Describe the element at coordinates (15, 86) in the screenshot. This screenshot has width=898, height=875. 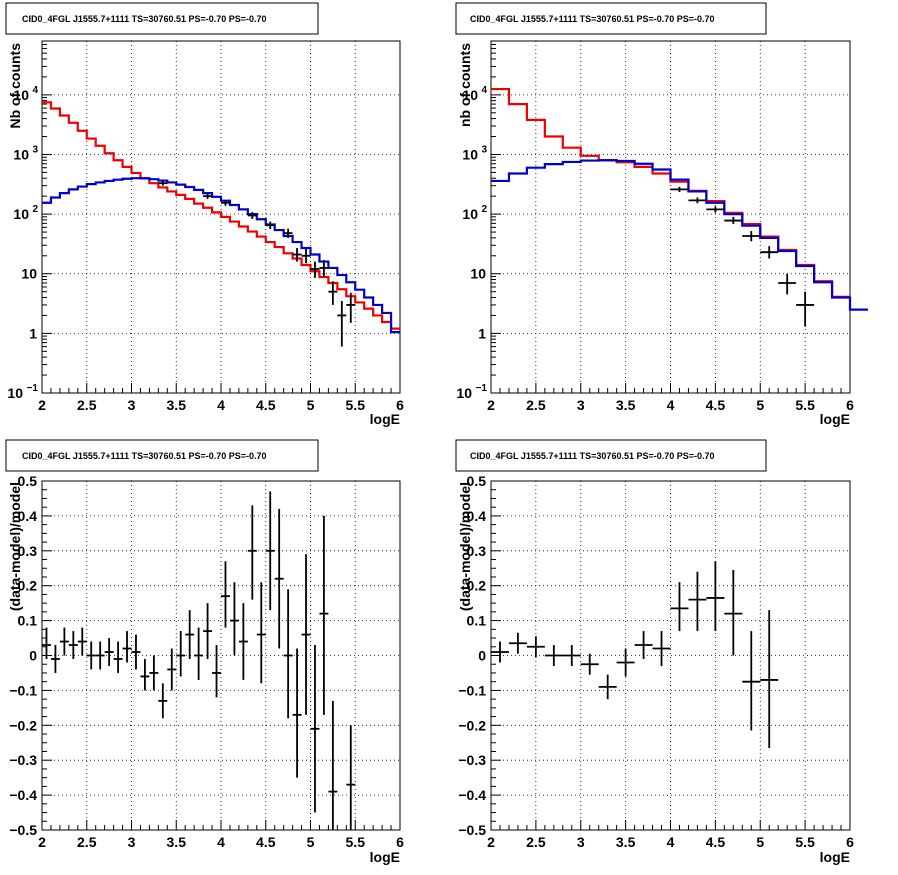
I see `y-axis-label: Nb of counts` at that location.